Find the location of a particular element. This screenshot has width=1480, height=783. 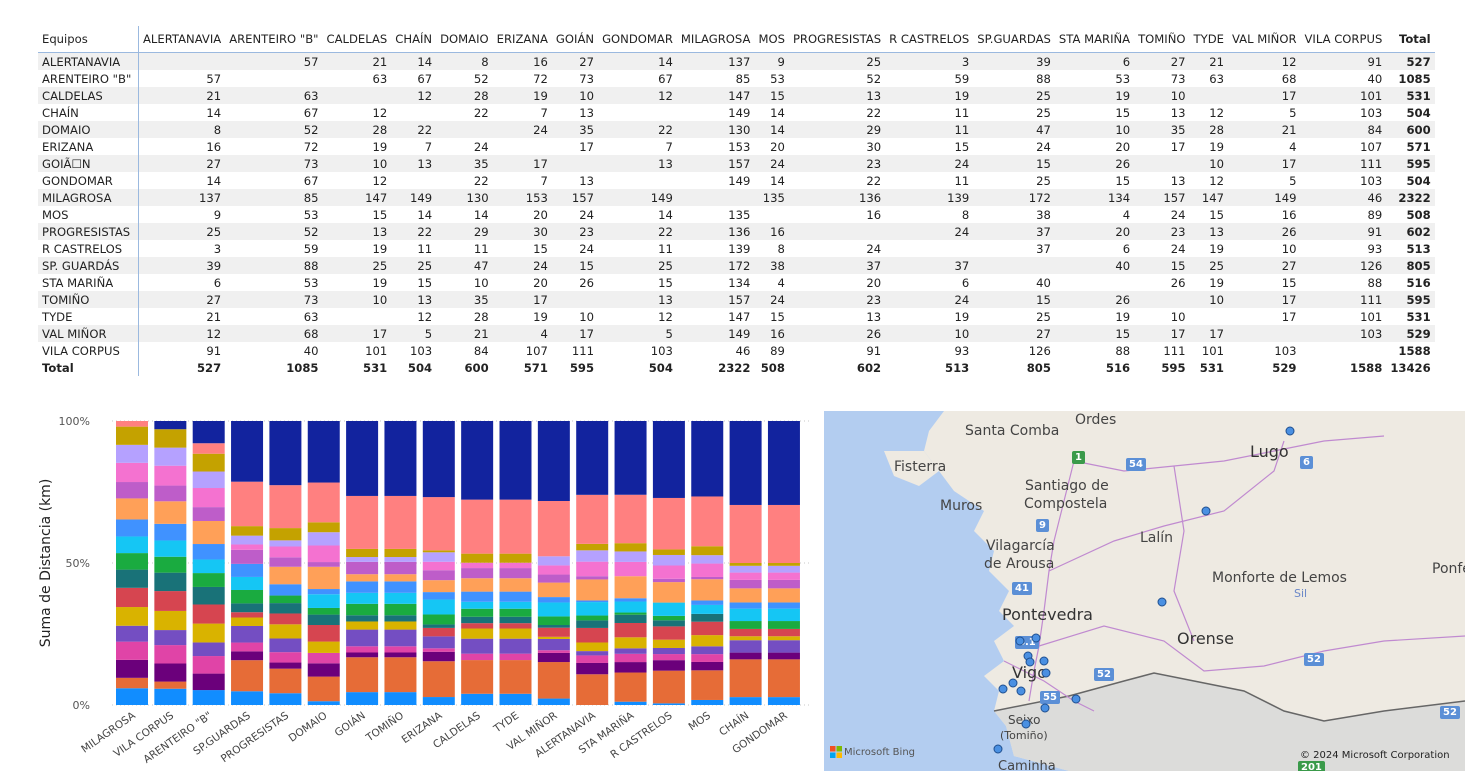

matrix-column-header: PROGRESISTAS is located at coordinates (837, 39).